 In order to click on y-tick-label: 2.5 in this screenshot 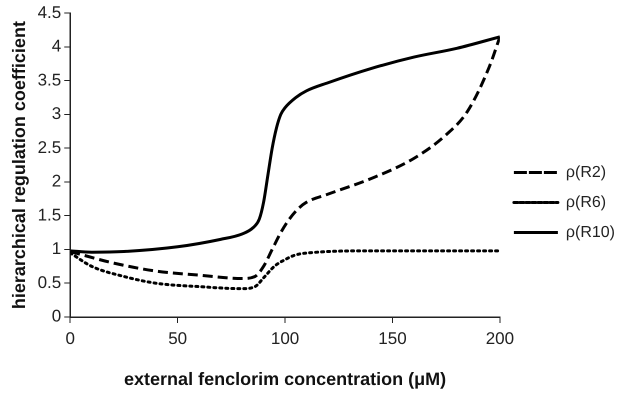, I will do `click(50, 147)`.